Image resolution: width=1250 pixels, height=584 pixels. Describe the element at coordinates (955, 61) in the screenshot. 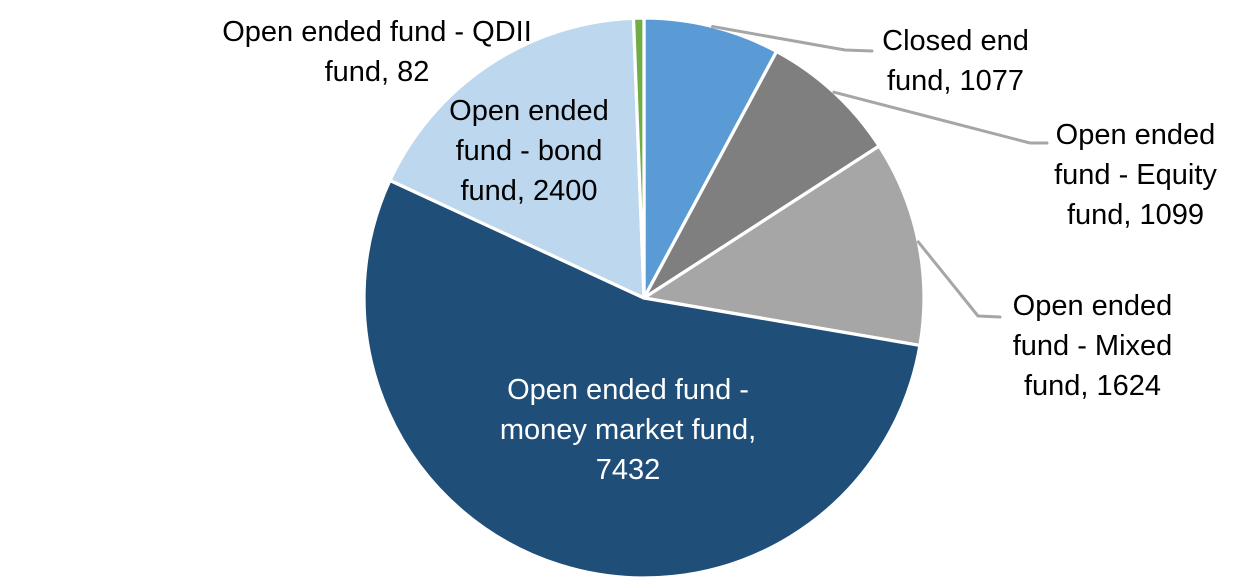

I see `slice-label-closed-end-fund: Closed end fund, 1077` at that location.